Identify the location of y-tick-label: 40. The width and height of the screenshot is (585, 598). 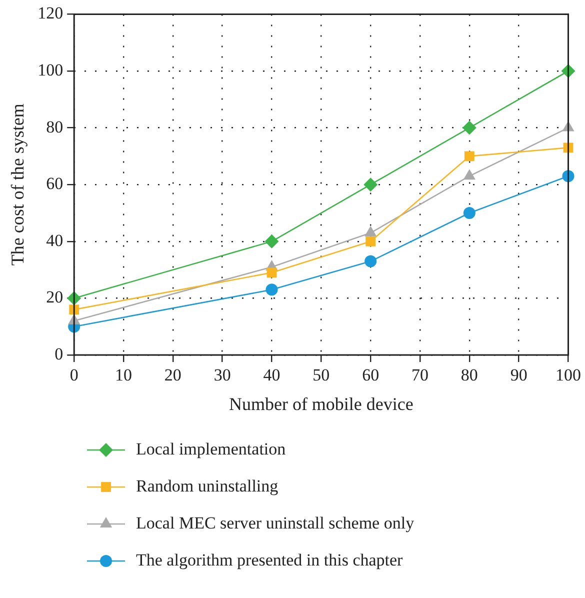
(55, 240).